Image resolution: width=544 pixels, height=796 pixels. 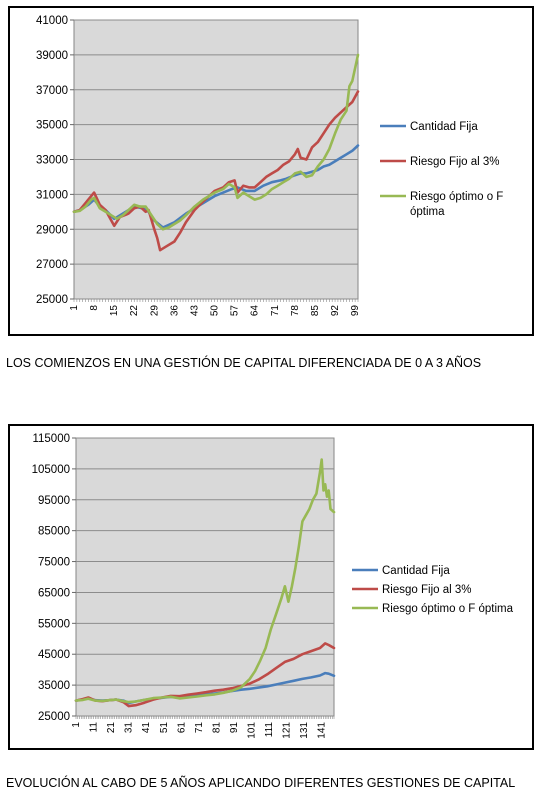 What do you see at coordinates (154, 311) in the screenshot?
I see `chart-1-xtick-label: 29` at bounding box center [154, 311].